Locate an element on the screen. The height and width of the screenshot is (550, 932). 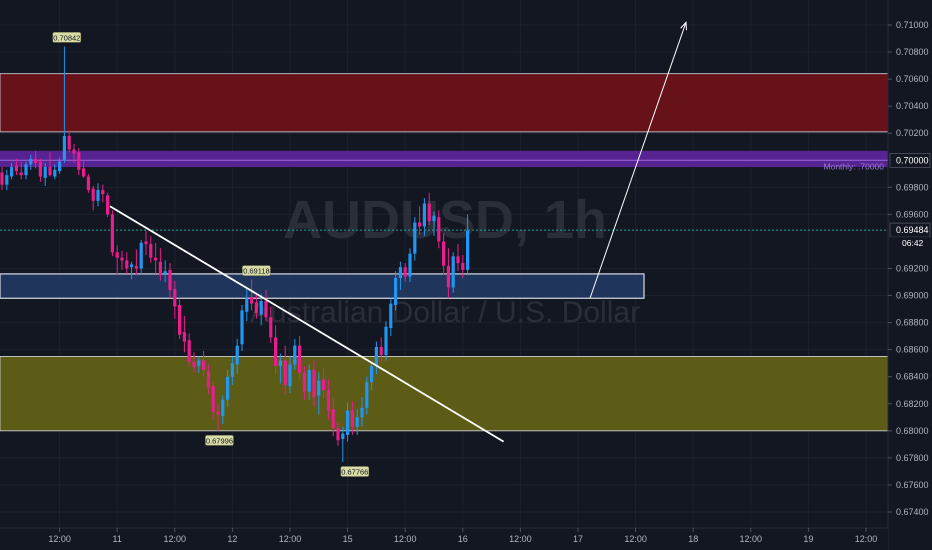
price-tick-label: 0.69200 is located at coordinates (912, 269).